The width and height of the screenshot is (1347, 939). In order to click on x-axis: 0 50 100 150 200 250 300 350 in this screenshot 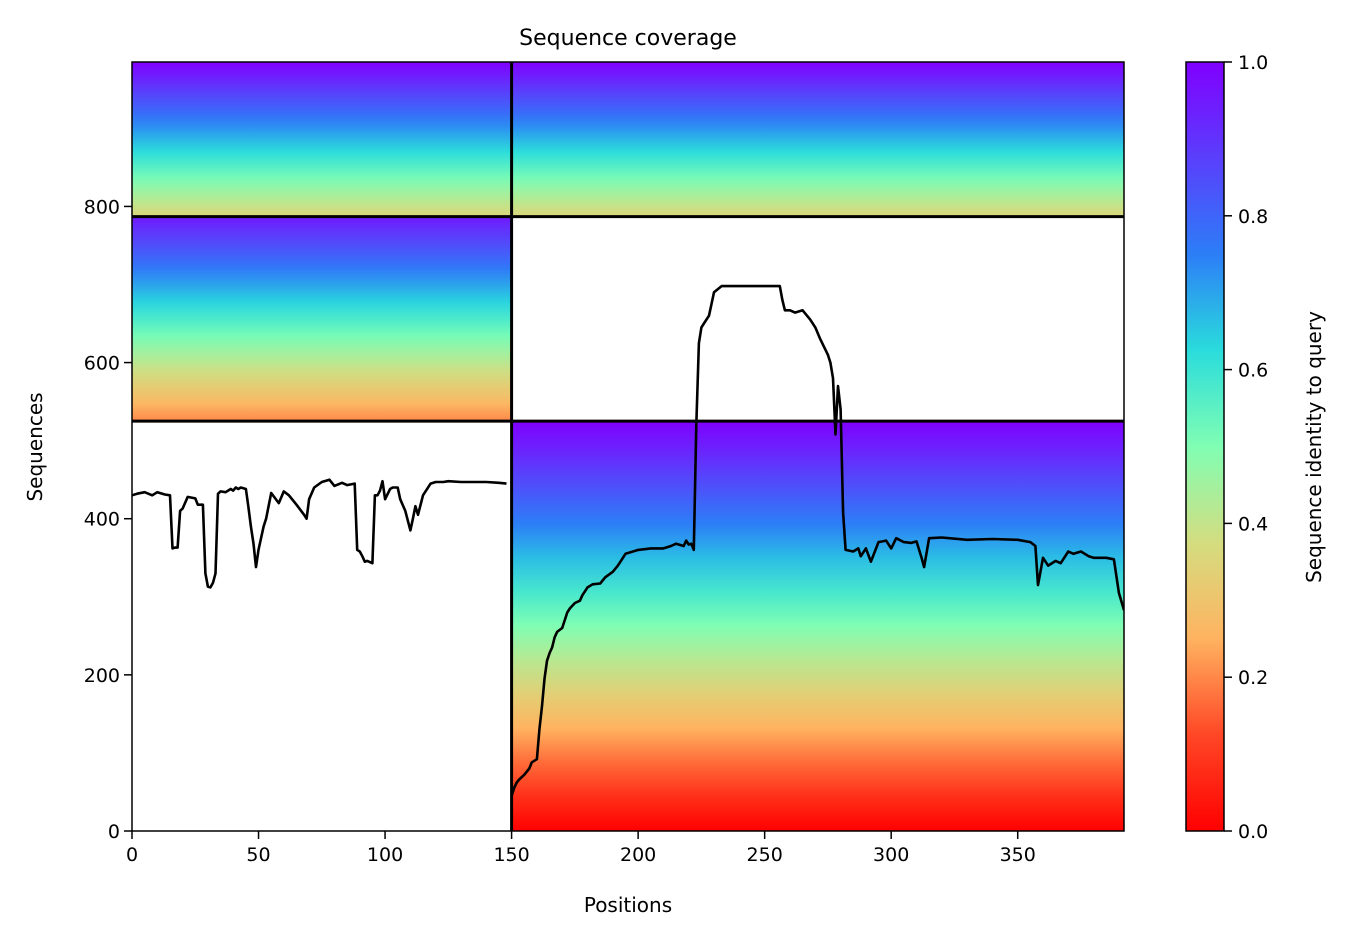, I will do `click(581, 848)`.